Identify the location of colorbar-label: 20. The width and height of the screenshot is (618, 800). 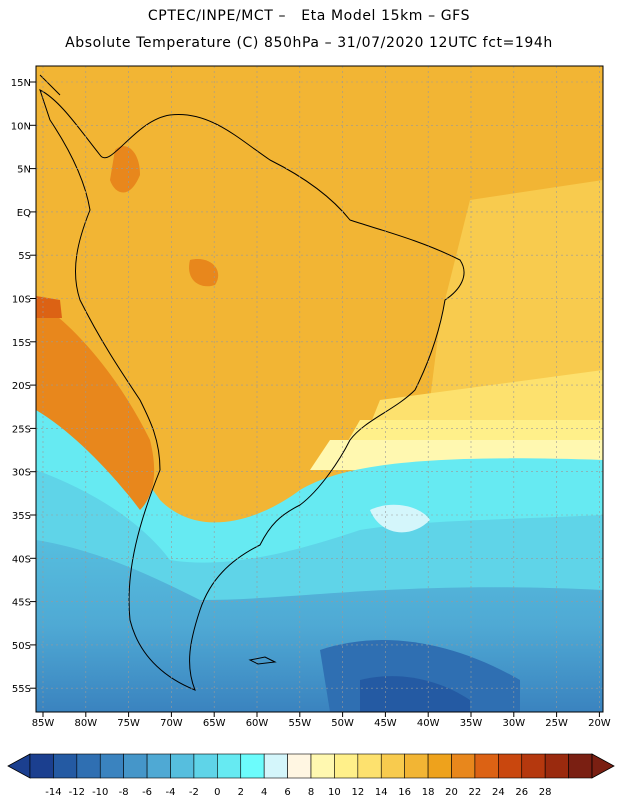
(451, 792).